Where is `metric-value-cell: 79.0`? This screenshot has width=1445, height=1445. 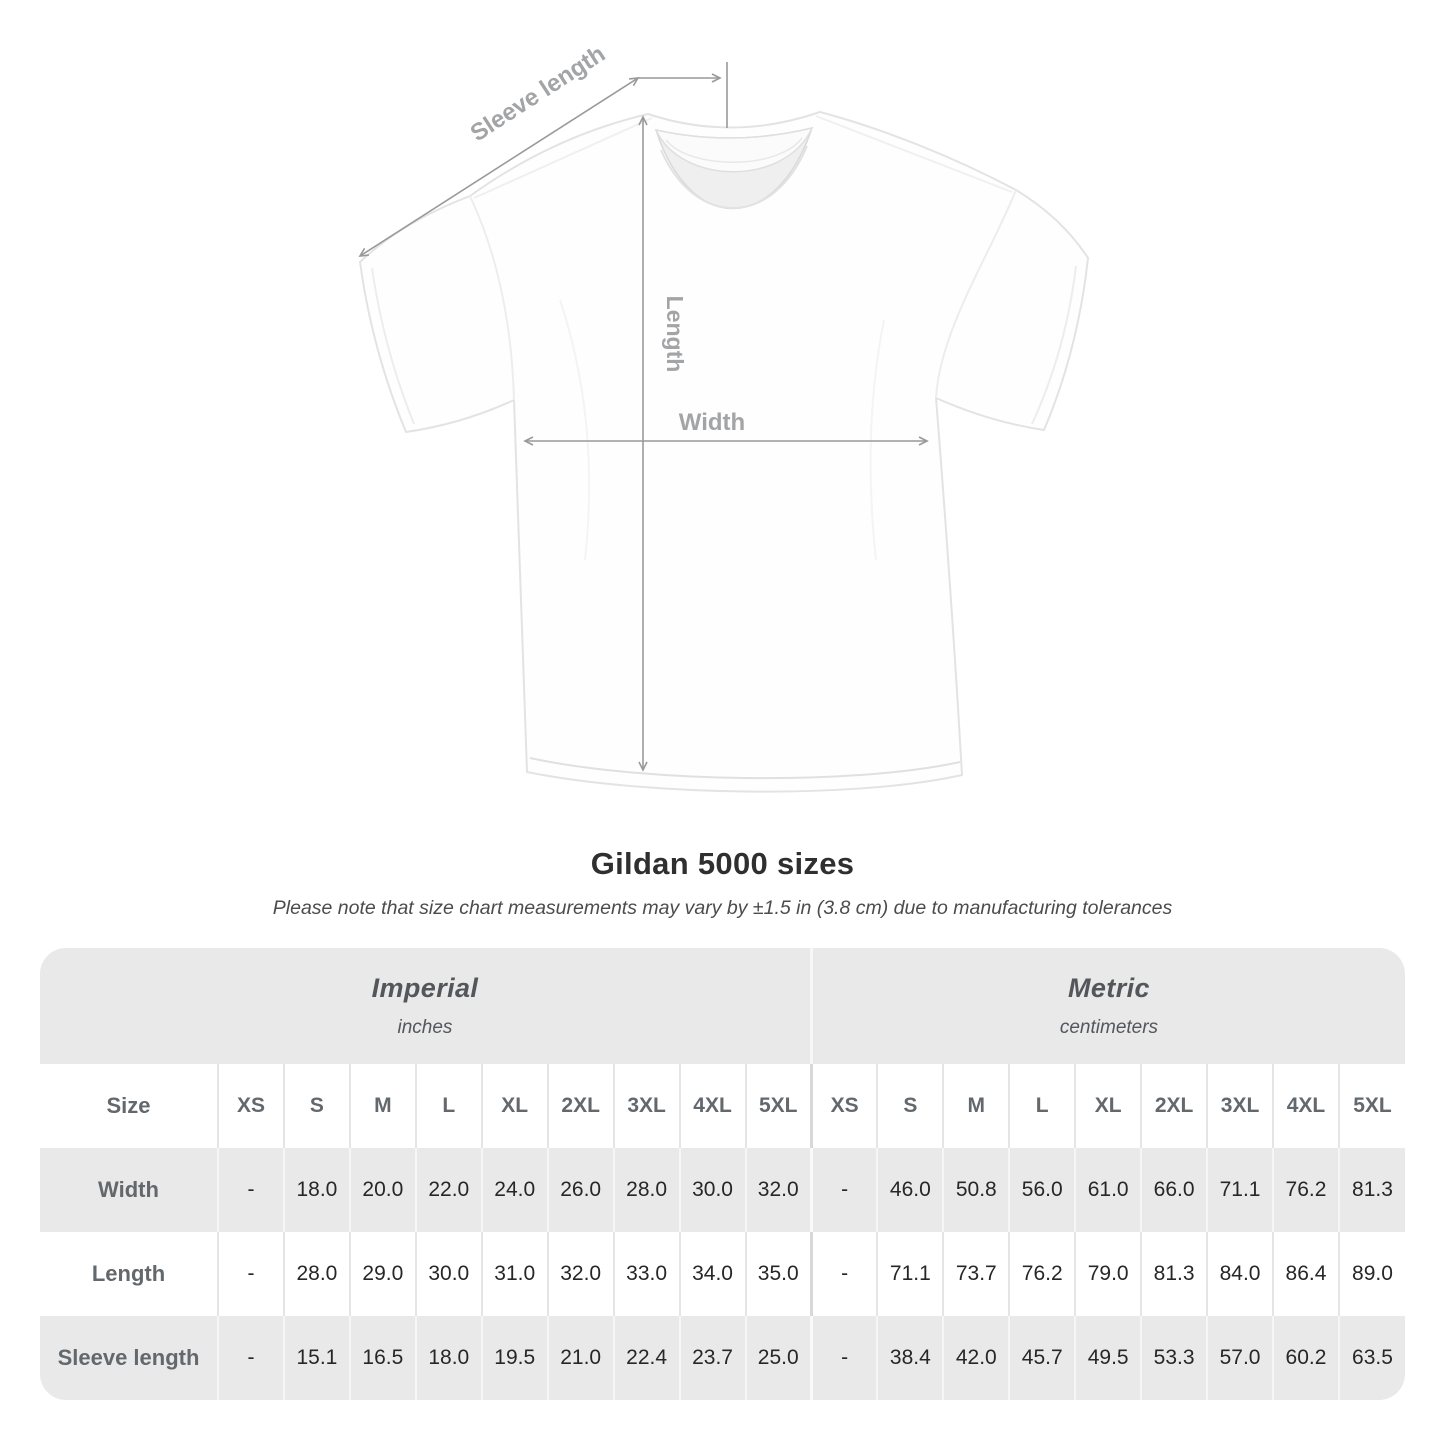
metric-value-cell: 79.0 is located at coordinates (1108, 1274).